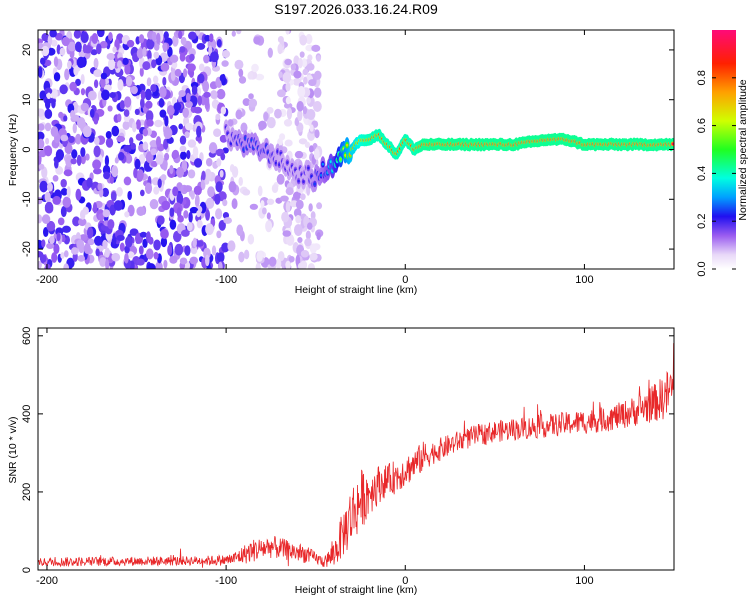 The width and height of the screenshot is (750, 600). What do you see at coordinates (448, 156) in the screenshot?
I see `spectrogram-signal-track` at bounding box center [448, 156].